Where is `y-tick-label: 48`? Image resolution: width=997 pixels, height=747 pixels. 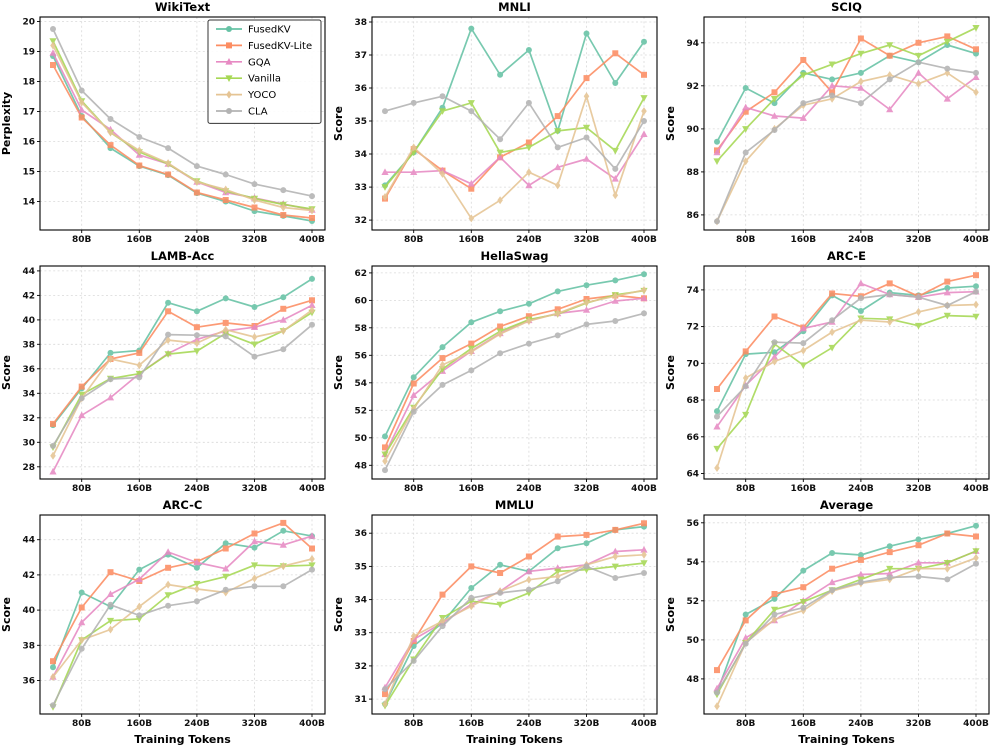
y-tick-label: 48 is located at coordinates (692, 680).